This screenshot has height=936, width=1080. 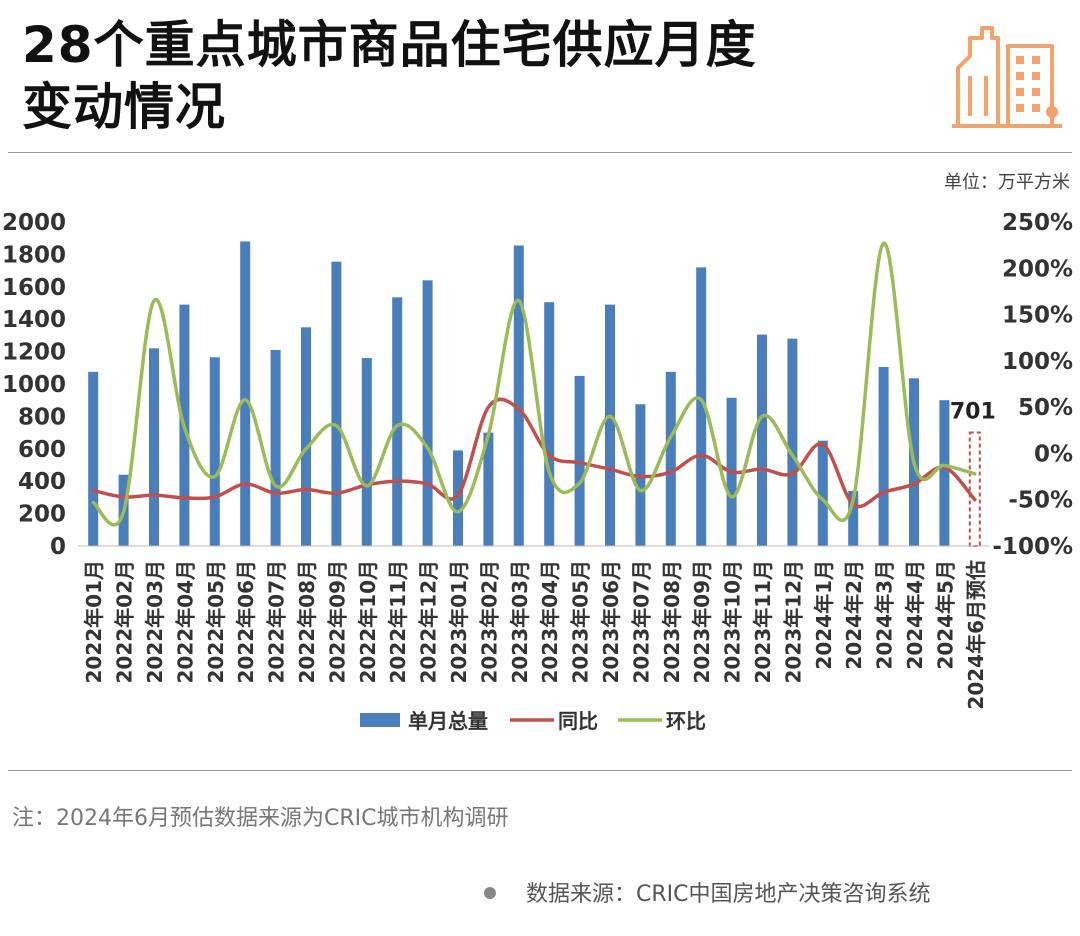 What do you see at coordinates (307, 622) in the screenshot?
I see `x-tick-label: 2022年08月` at bounding box center [307, 622].